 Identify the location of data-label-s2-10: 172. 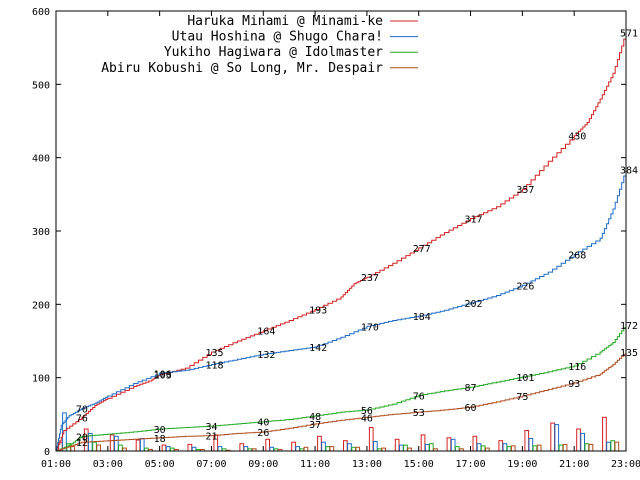
(629, 326).